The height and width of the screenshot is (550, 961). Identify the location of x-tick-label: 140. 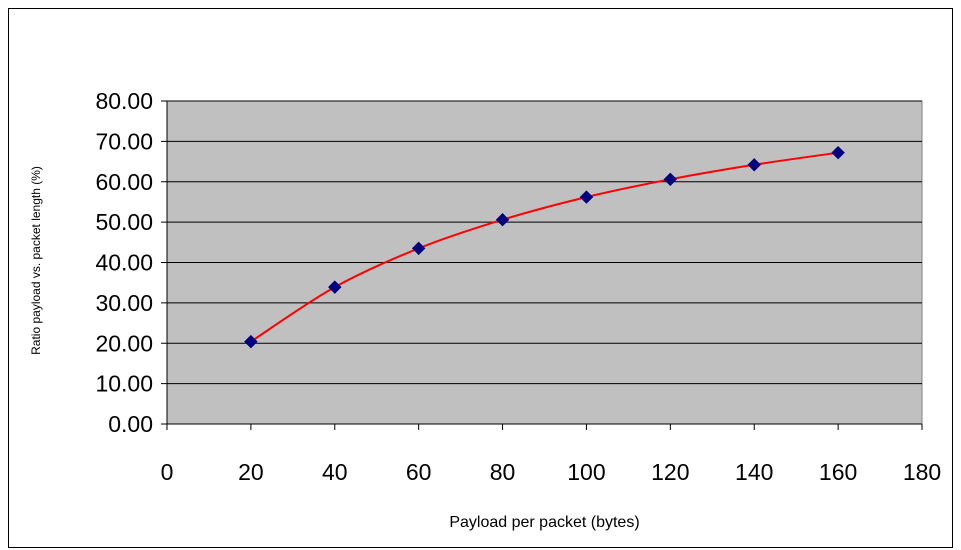
(754, 472).